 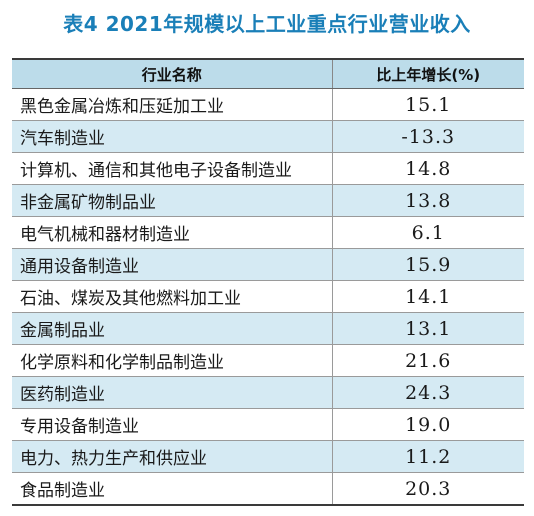 I want to click on table-title: 表4 2021年规模以上工业重点行业营业收入, so click(x=267, y=24).